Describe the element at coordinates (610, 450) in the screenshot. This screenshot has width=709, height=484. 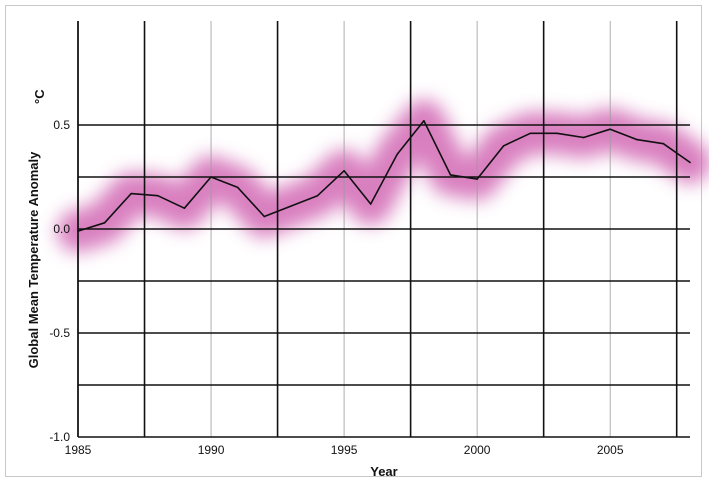
I see `x-tick-label: 2005` at that location.